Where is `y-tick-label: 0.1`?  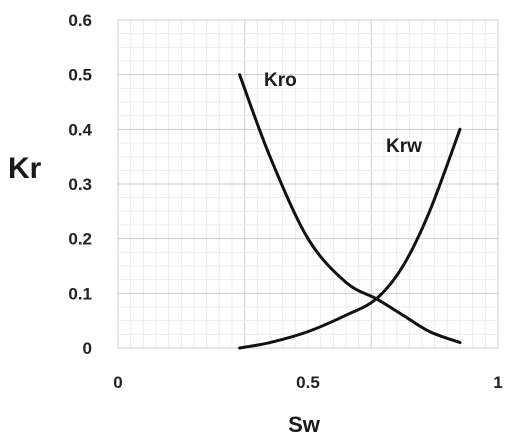
y-tick-label: 0.1 is located at coordinates (80, 293).